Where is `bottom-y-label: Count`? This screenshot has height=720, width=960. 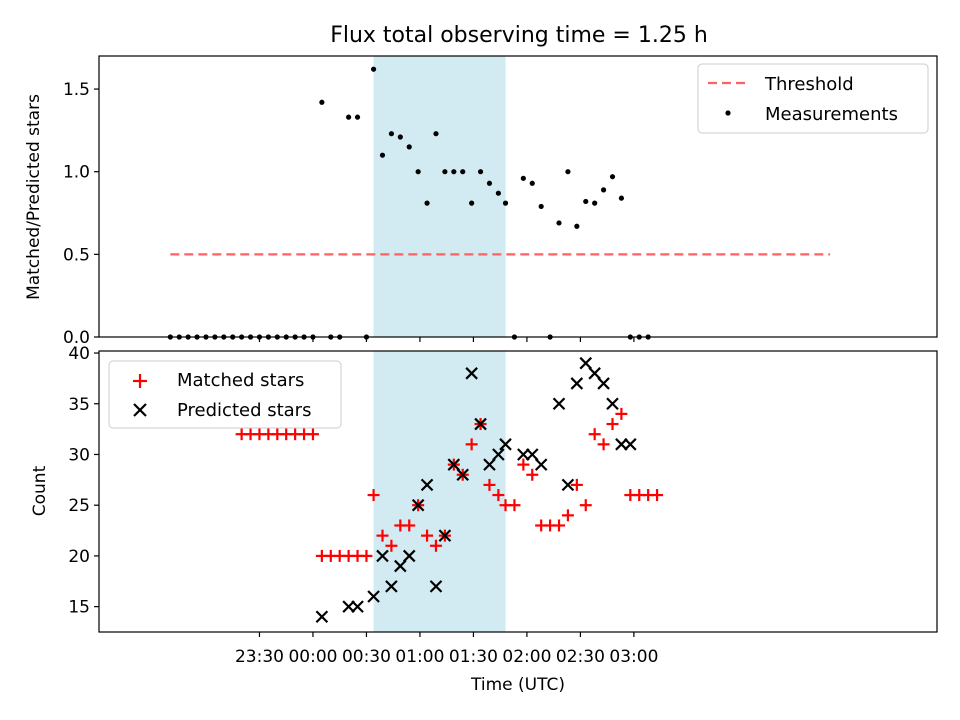 bottom-y-label: Count is located at coordinates (40, 490).